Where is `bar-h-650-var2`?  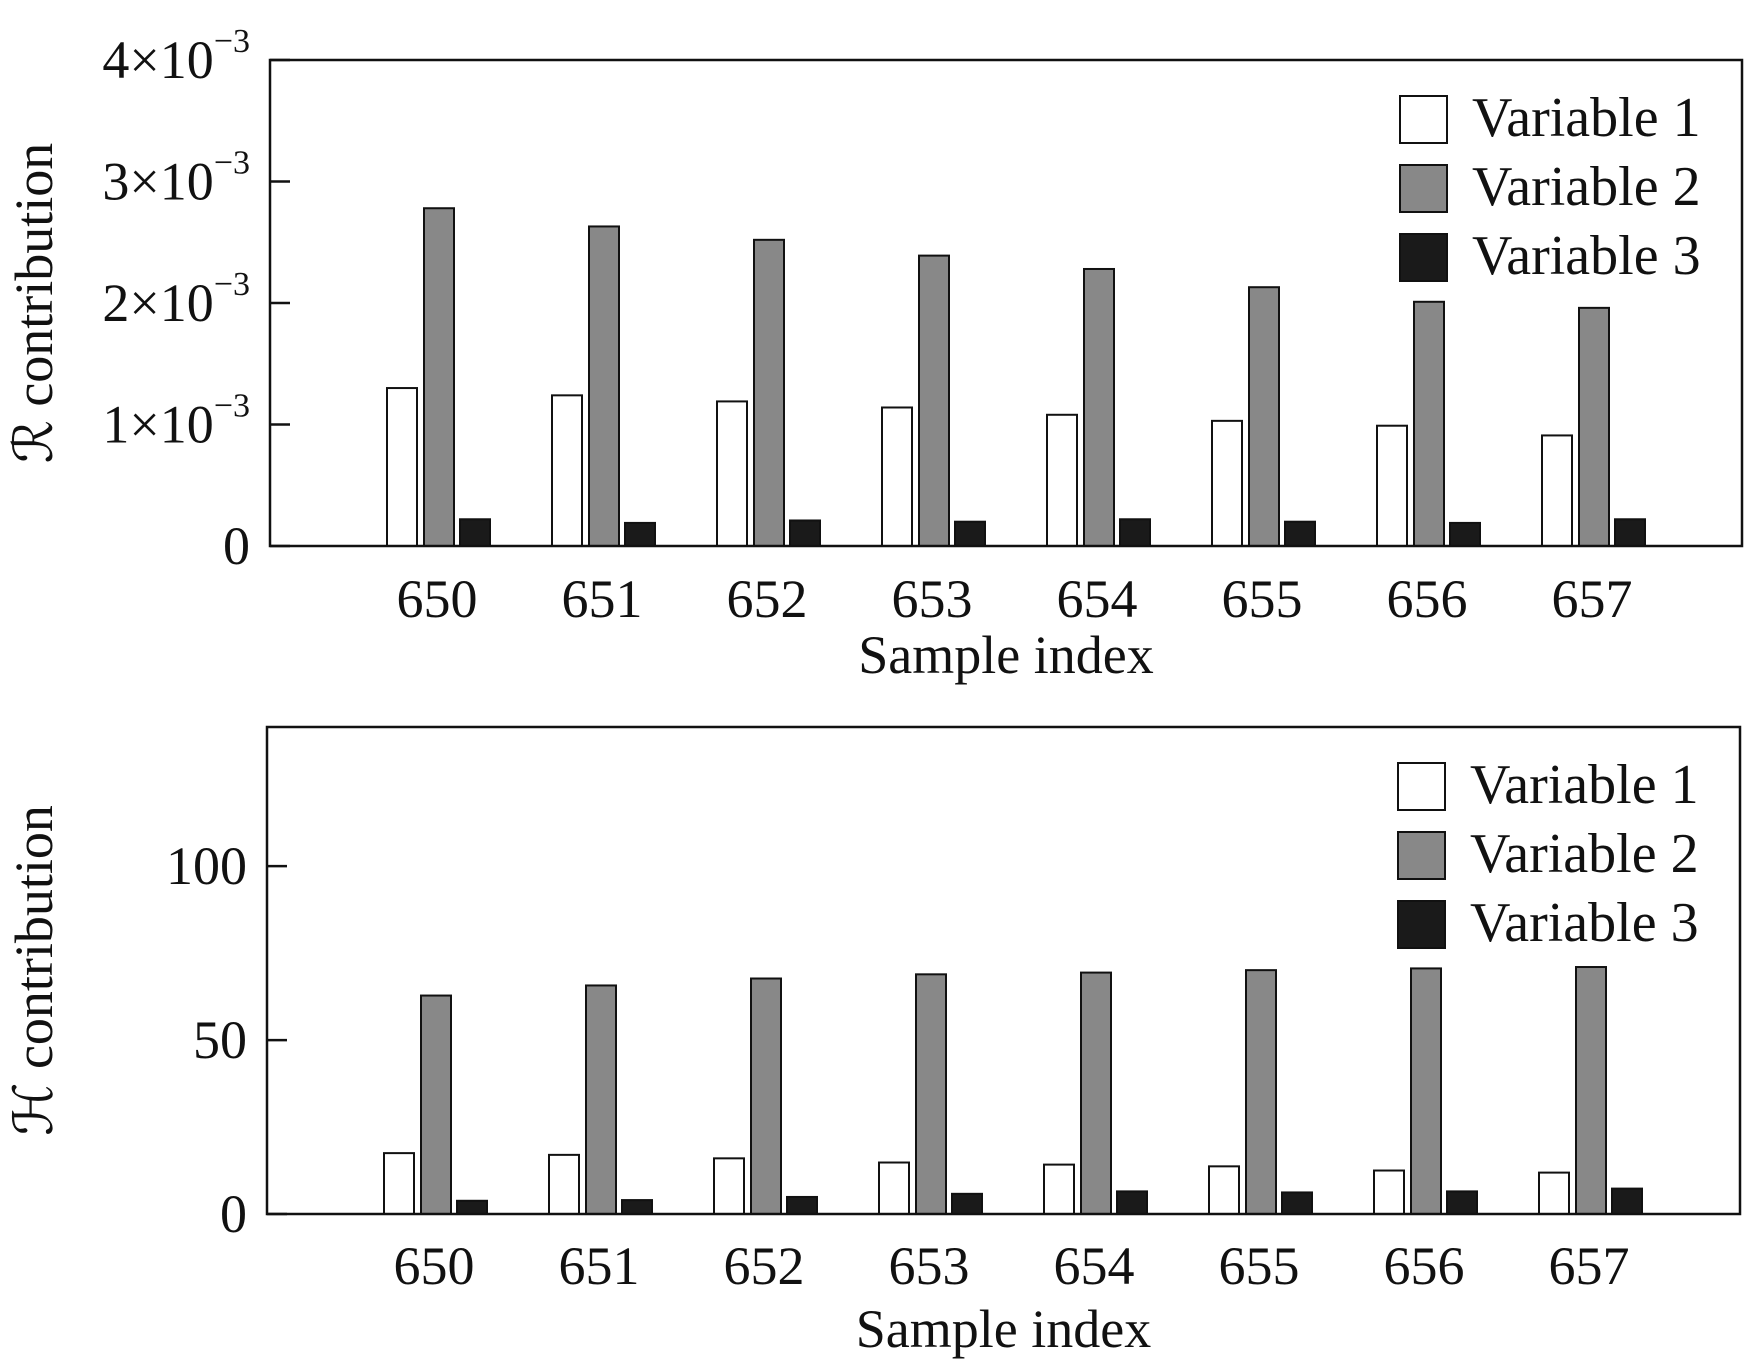 bar-h-650-var2 is located at coordinates (436, 1104).